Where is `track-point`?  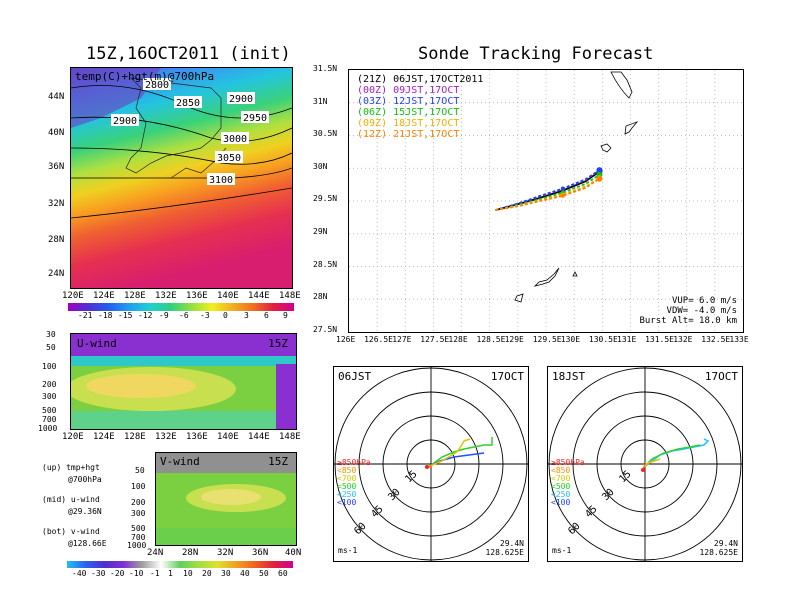
track-point is located at coordinates (599, 170).